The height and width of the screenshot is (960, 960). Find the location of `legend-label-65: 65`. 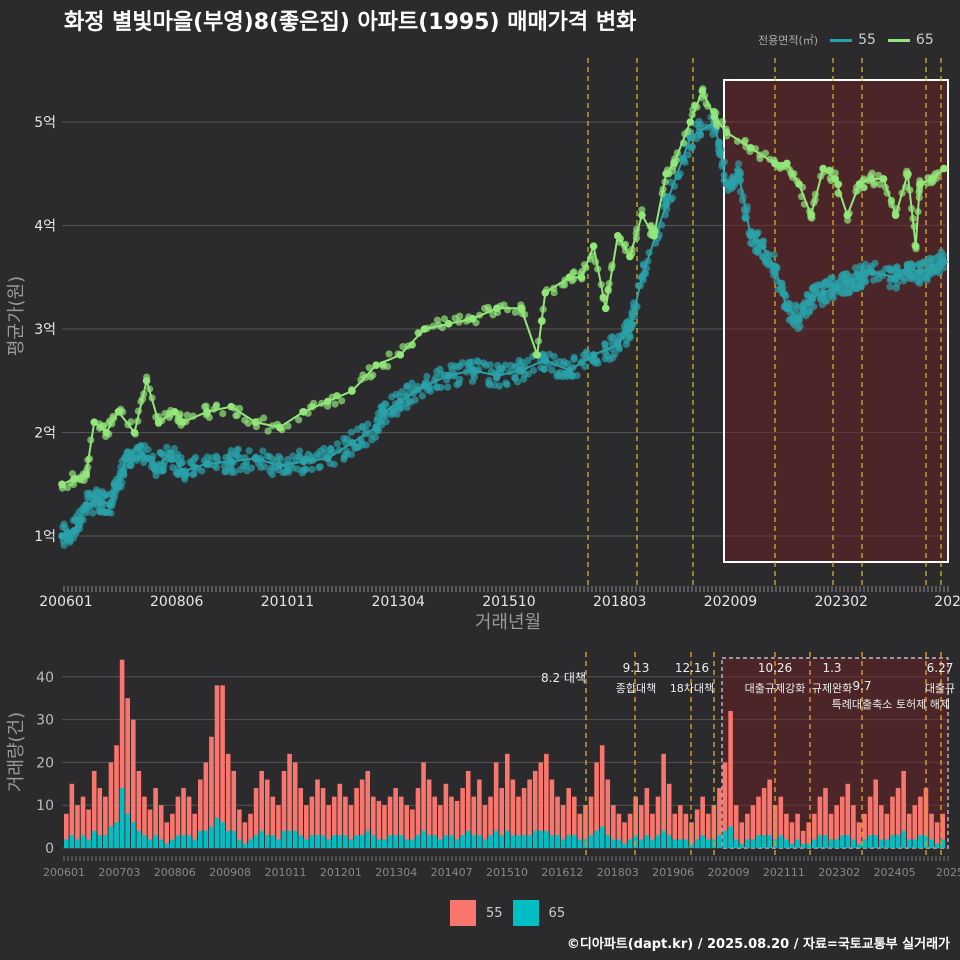

legend-label-65: 65 is located at coordinates (924, 40).